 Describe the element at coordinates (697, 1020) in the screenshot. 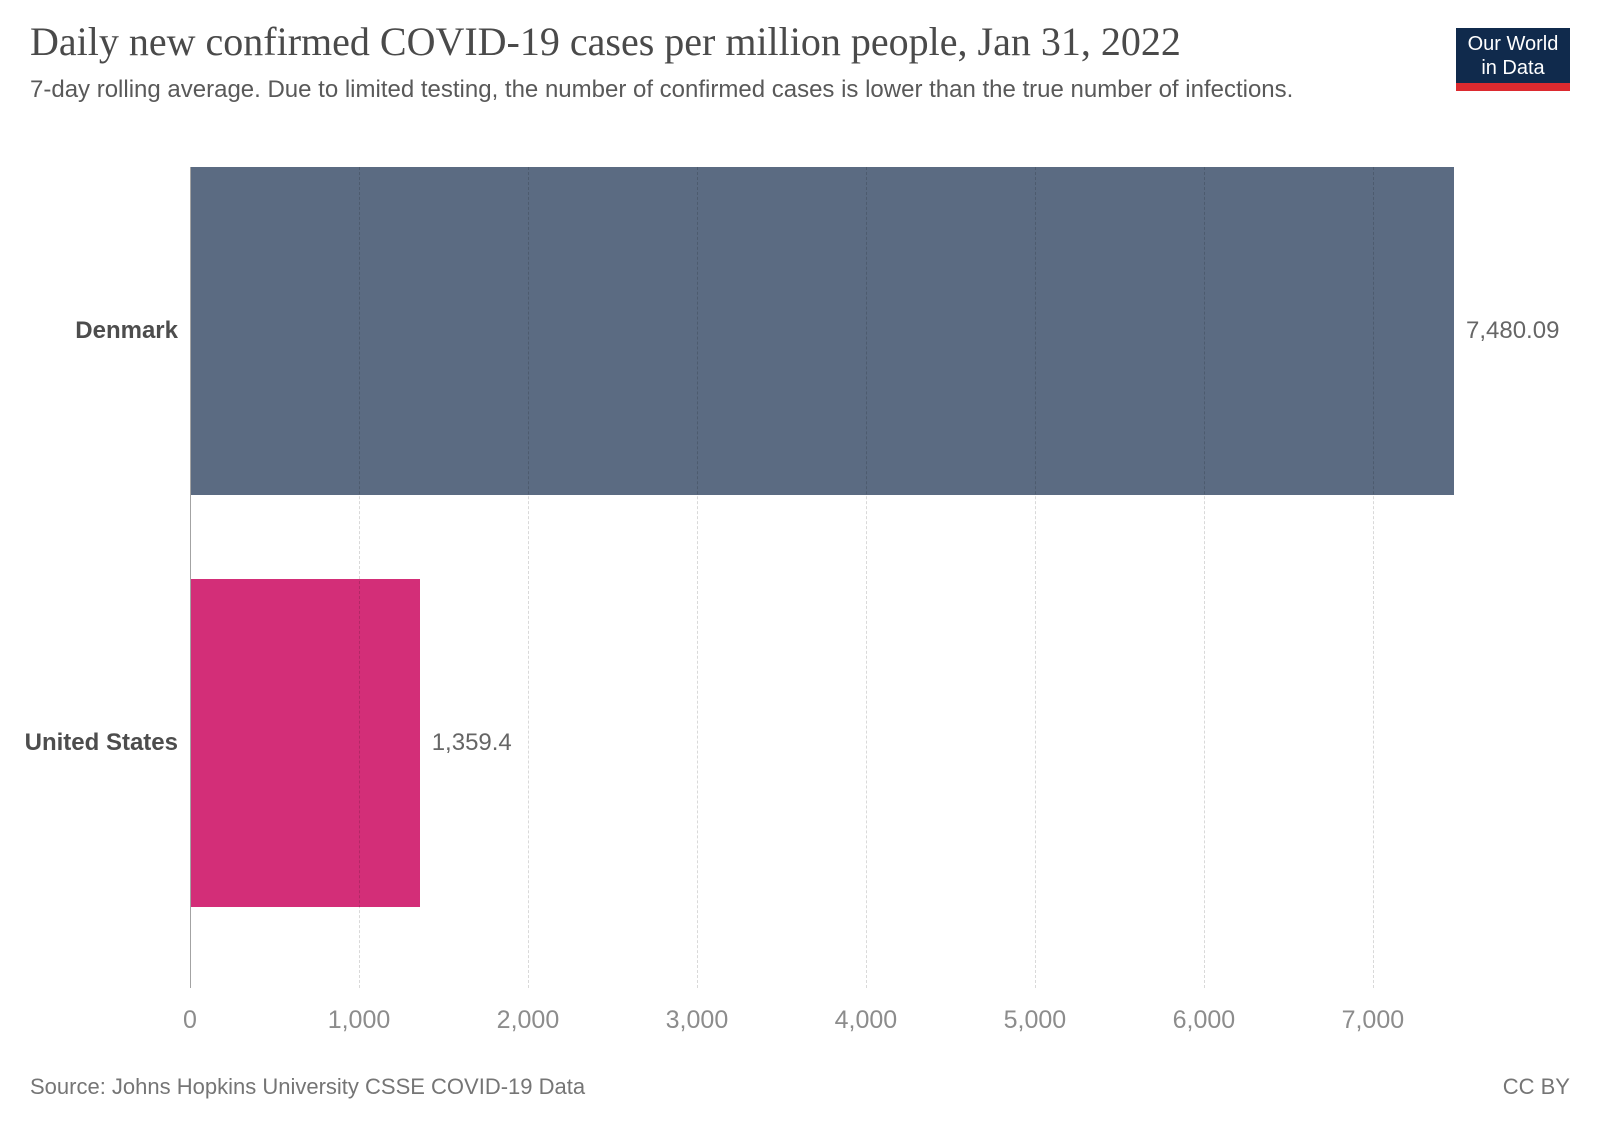

I see `x-tick-label-3000: 3,000` at that location.